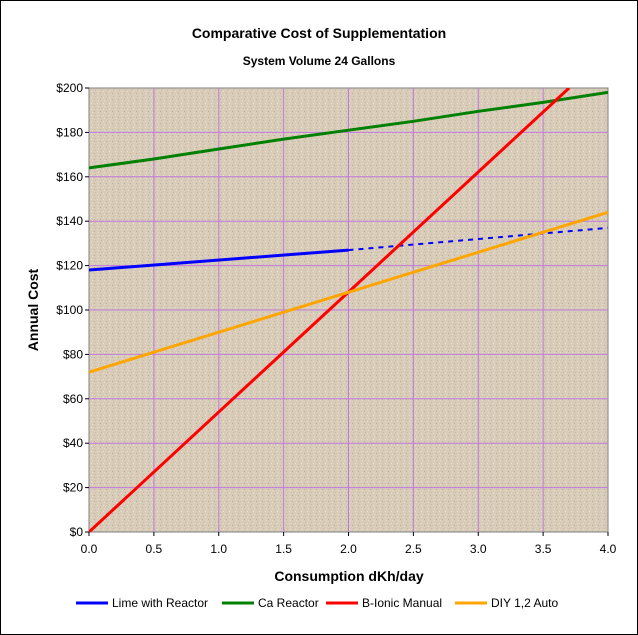  I want to click on x-axis-title: Consumption dKh/day, so click(349, 576).